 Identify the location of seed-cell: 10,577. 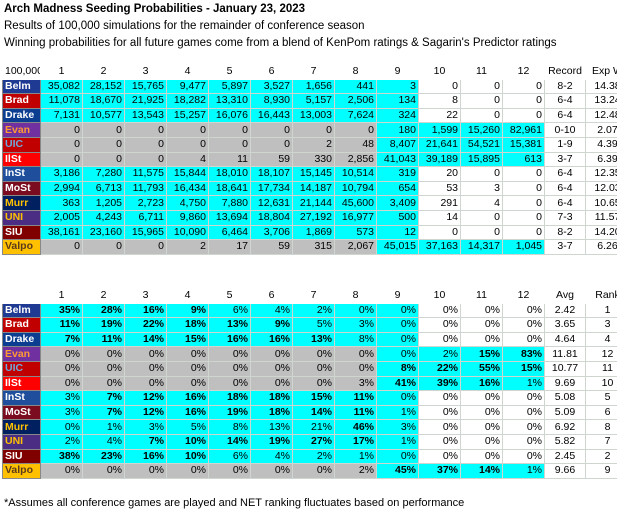
(103, 115).